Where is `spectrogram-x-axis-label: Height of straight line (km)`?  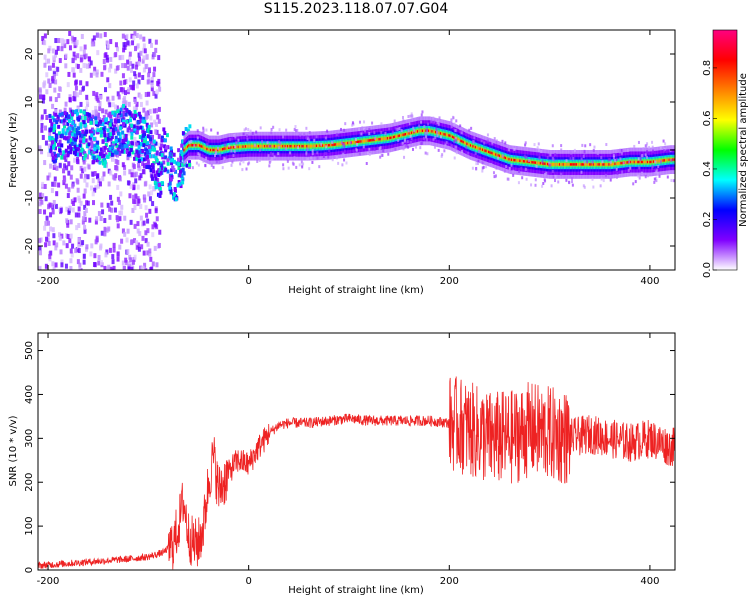 spectrogram-x-axis-label: Height of straight line (km) is located at coordinates (356, 290).